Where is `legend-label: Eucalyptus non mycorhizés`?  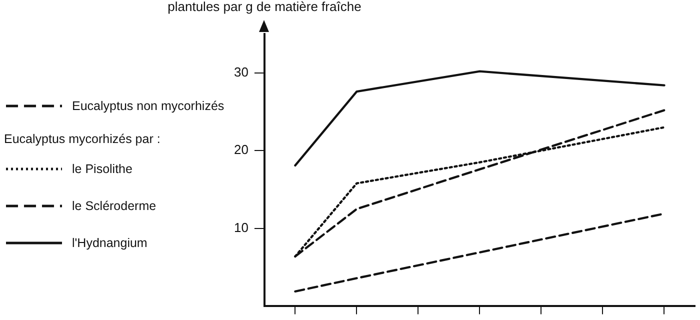
legend-label: Eucalyptus non mycorhizés is located at coordinates (148, 106).